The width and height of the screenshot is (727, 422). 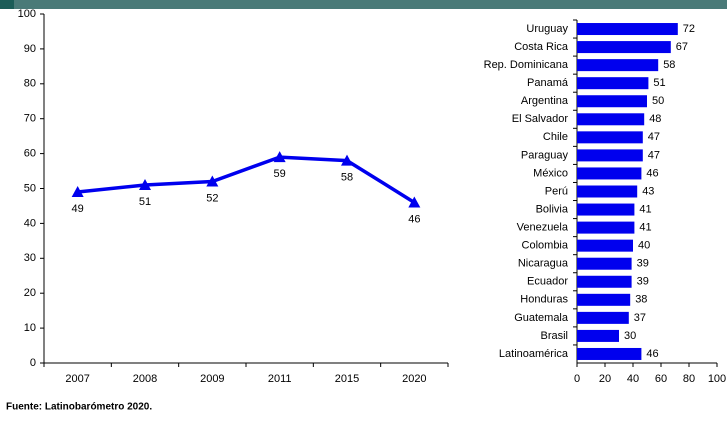 What do you see at coordinates (30, 328) in the screenshot?
I see `y-tick-label: 10` at bounding box center [30, 328].